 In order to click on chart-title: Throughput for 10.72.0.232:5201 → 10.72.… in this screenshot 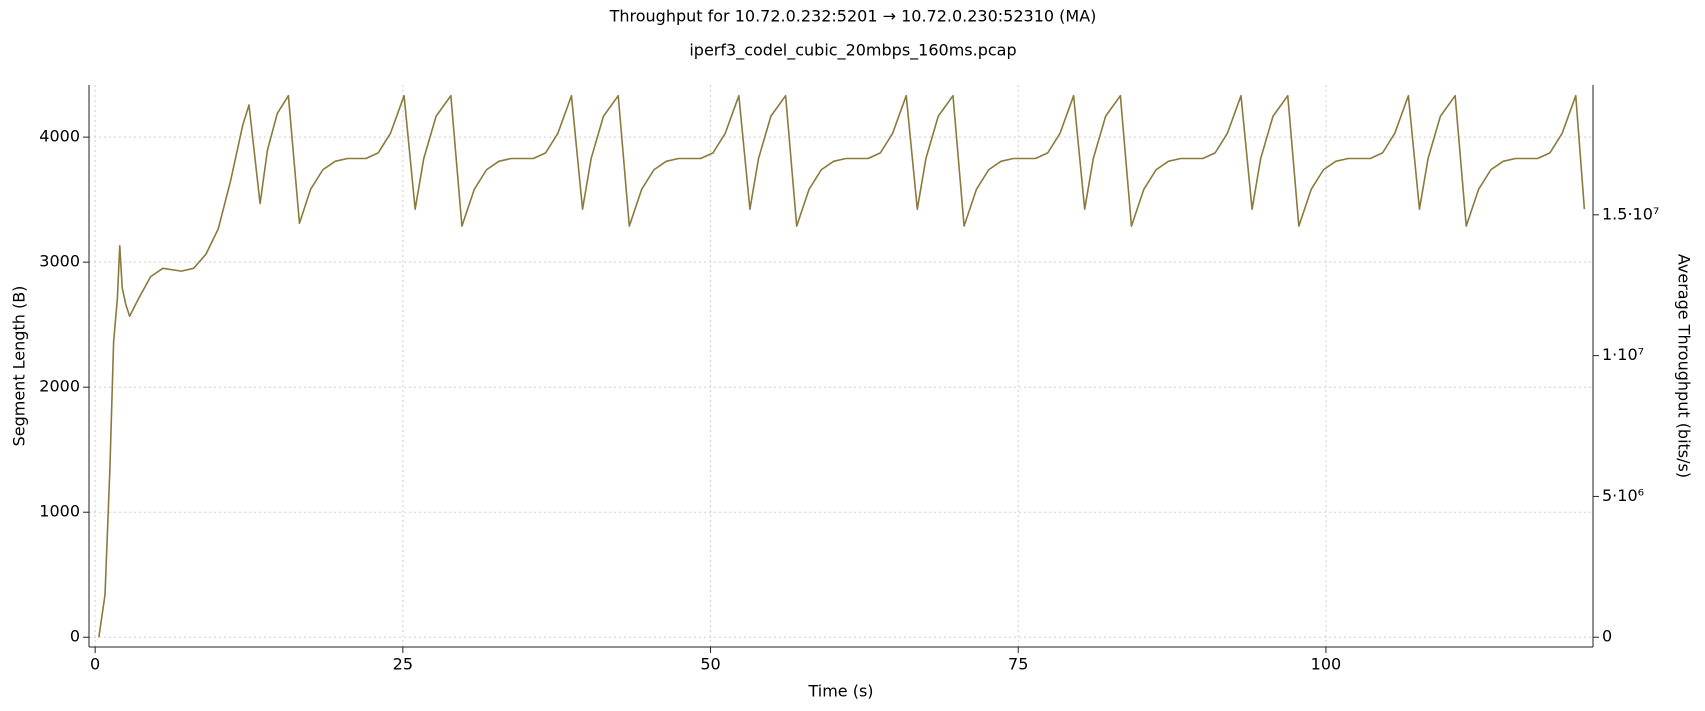, I will do `click(853, 16)`.